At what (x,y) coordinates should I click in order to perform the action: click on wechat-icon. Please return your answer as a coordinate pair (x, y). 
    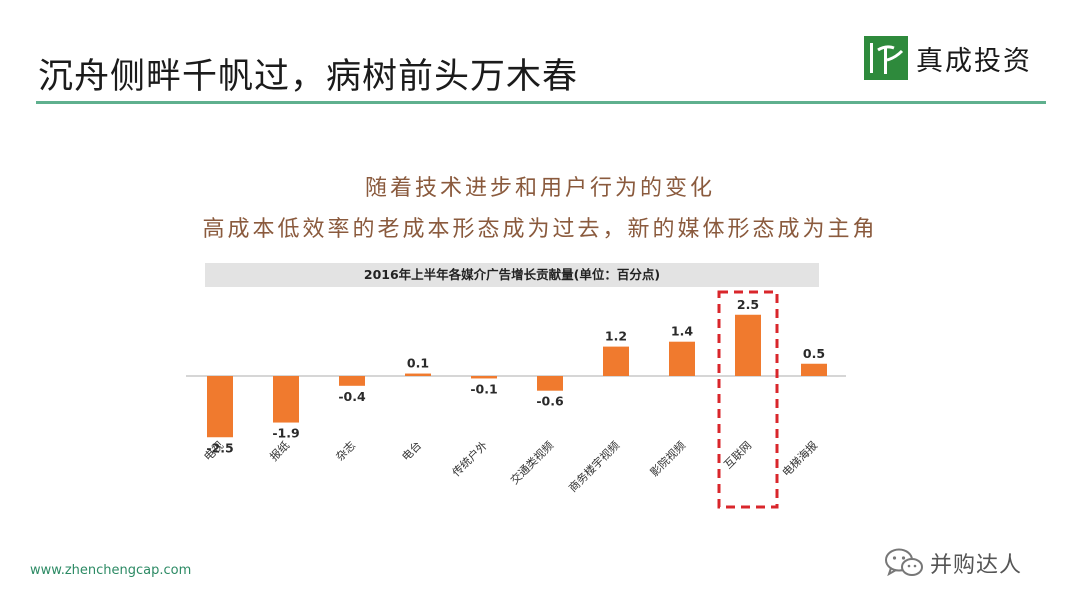
    Looking at the image, I should click on (904, 562).